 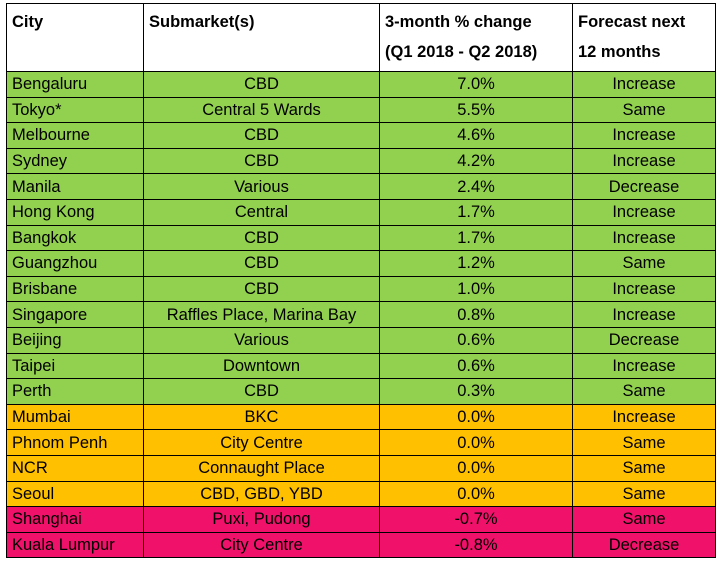 I want to click on header-change-line2: (Q1 2018 - Q2 2018), so click(x=461, y=52).